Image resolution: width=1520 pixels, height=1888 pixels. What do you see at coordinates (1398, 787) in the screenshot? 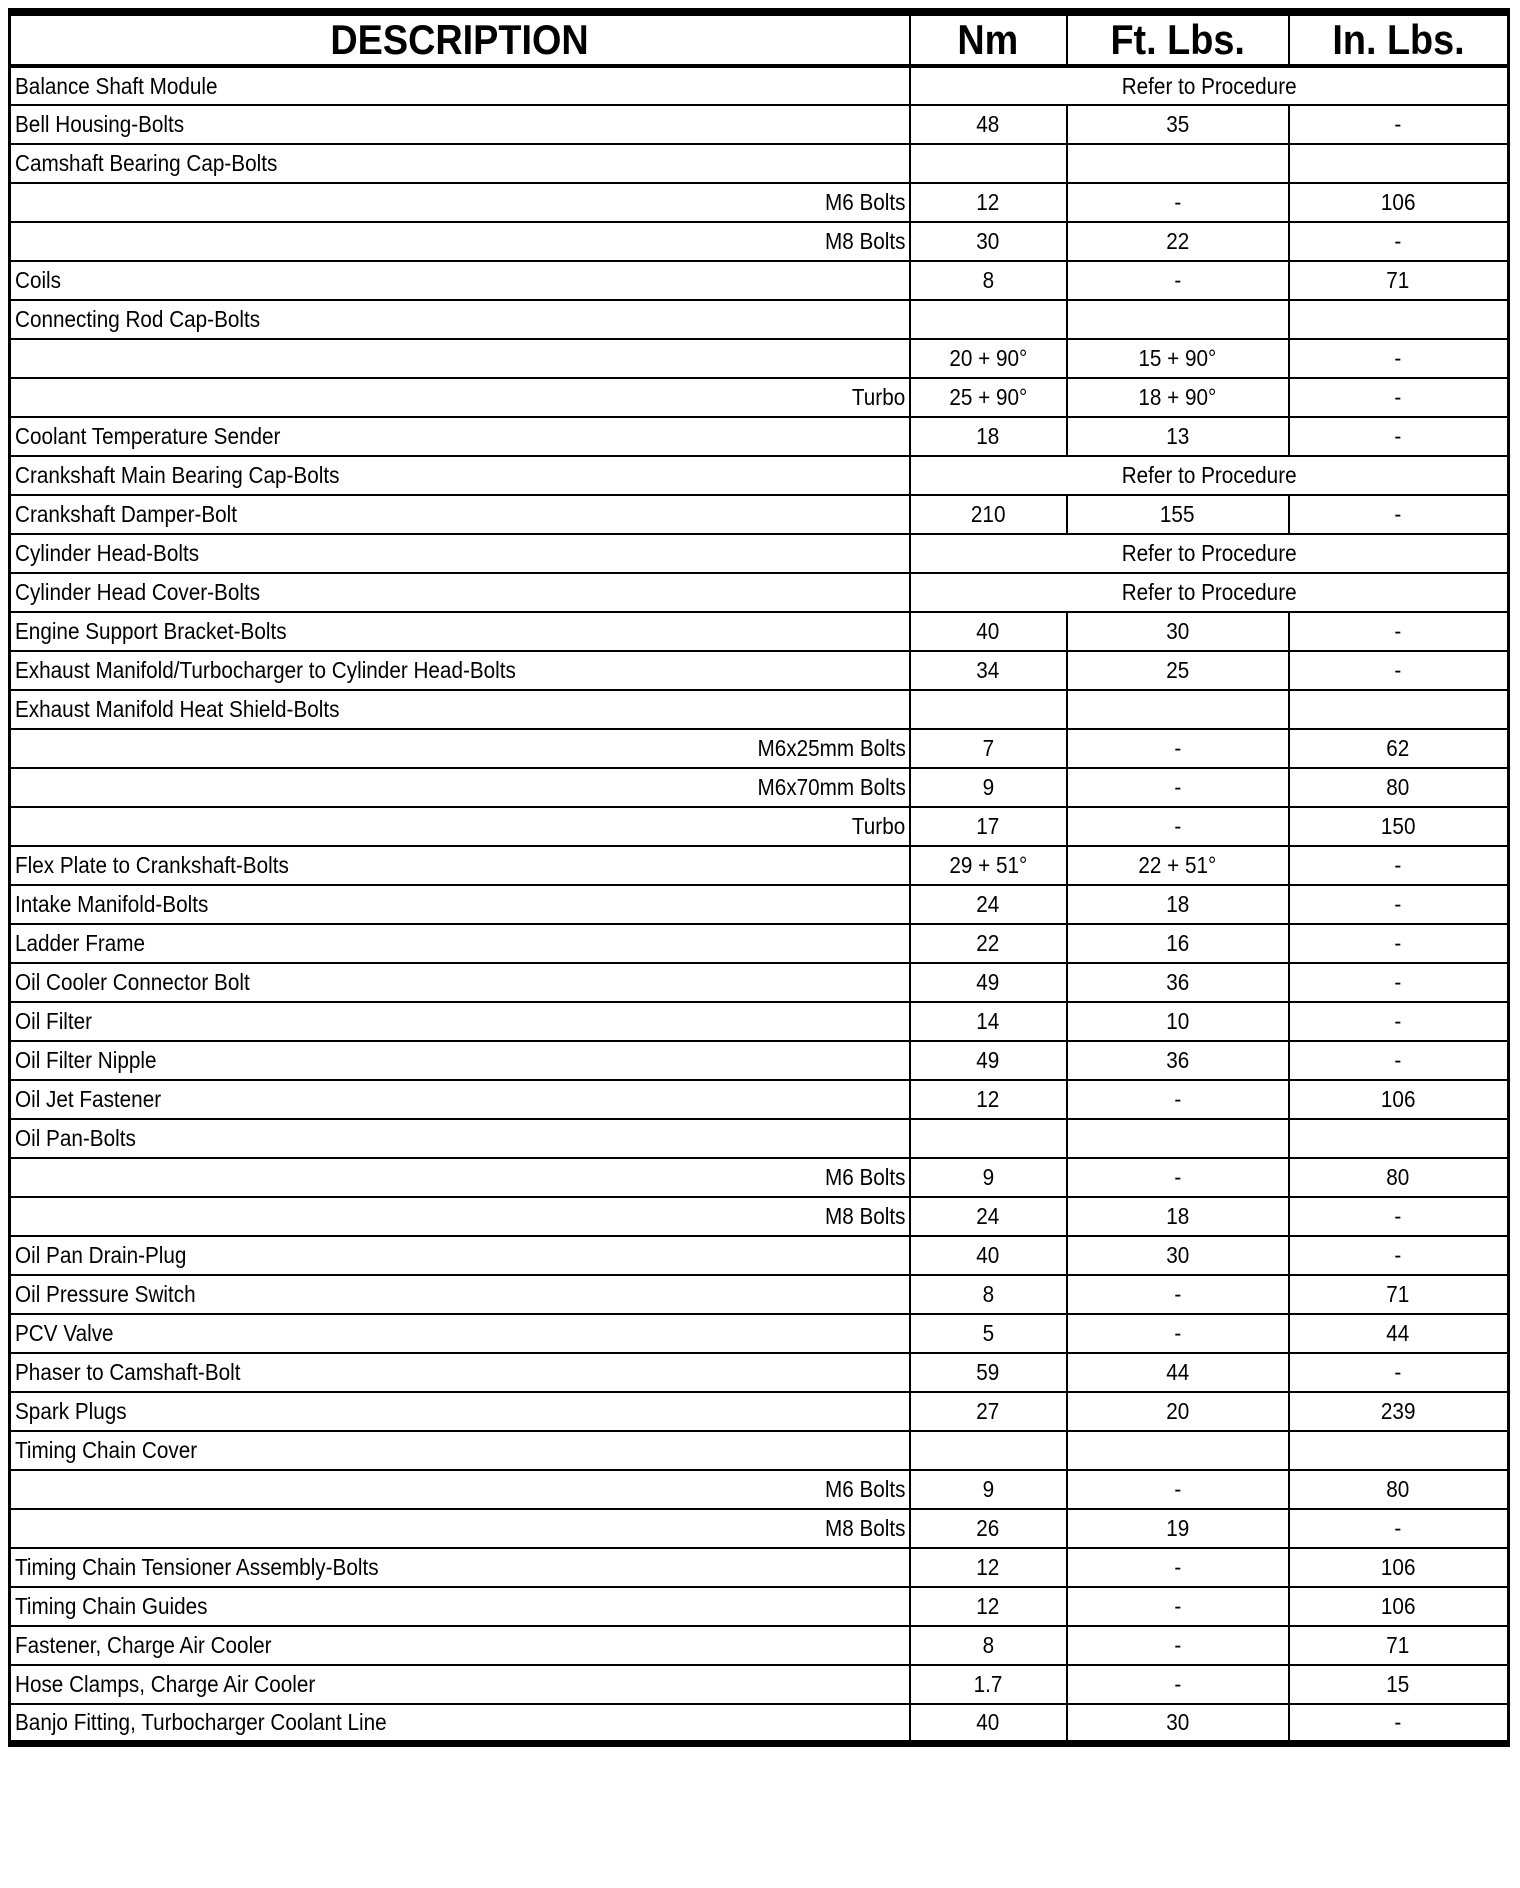
I see `in-cell: 80` at bounding box center [1398, 787].